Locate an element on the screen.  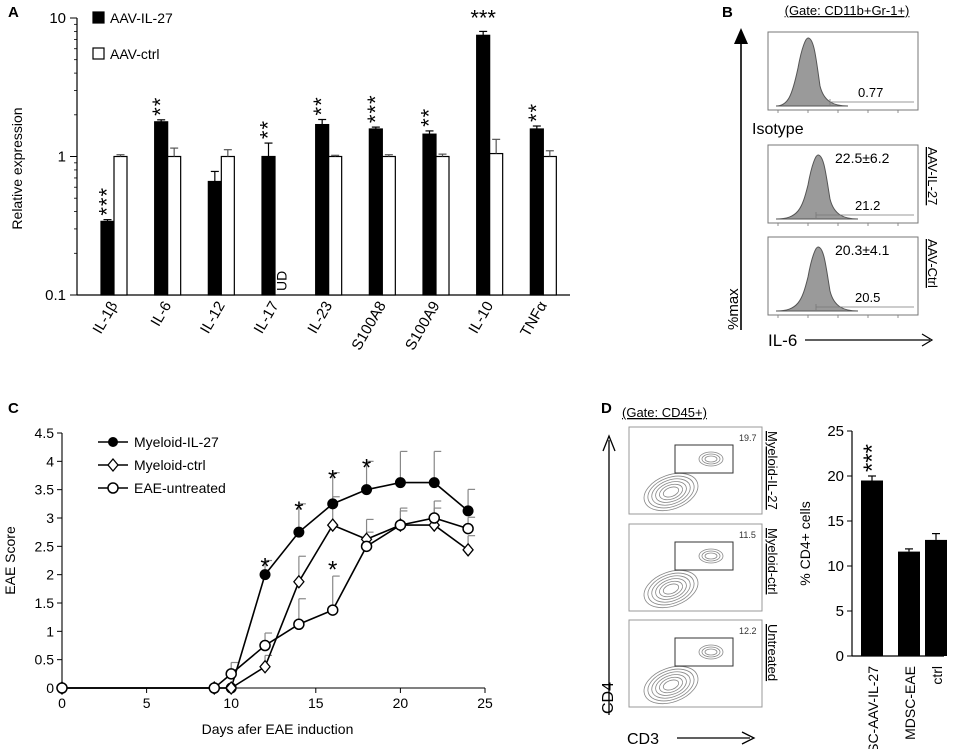
bar-y-tick-label: 10 is located at coordinates (835, 566).